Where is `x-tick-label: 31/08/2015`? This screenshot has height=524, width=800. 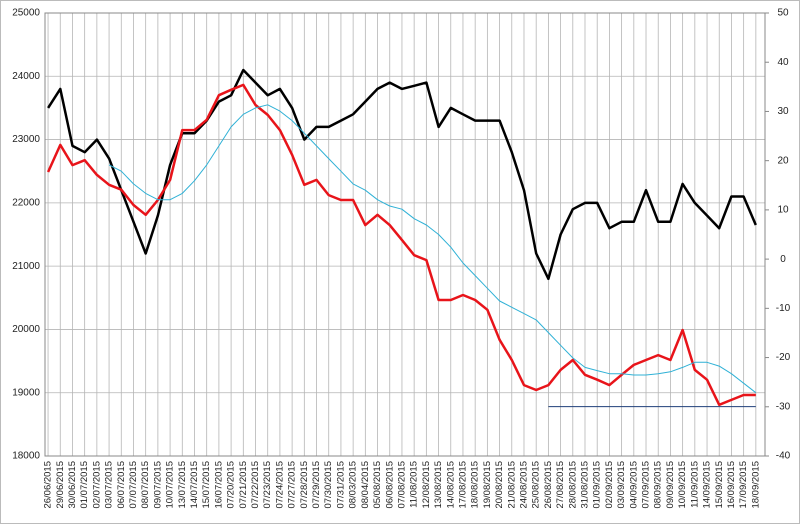 x-tick-label: 31/08/2015 is located at coordinates (585, 485).